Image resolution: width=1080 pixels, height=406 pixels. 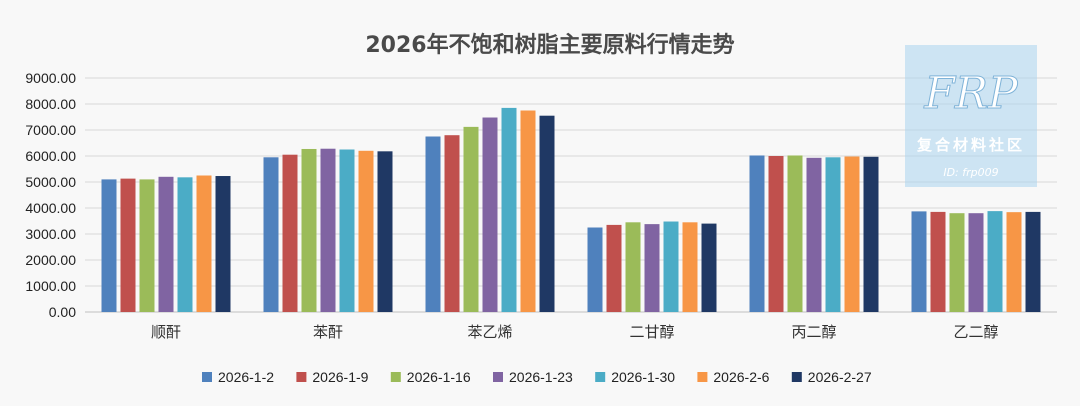 I want to click on x-category-label: 乙二醇, so click(x=975, y=332).